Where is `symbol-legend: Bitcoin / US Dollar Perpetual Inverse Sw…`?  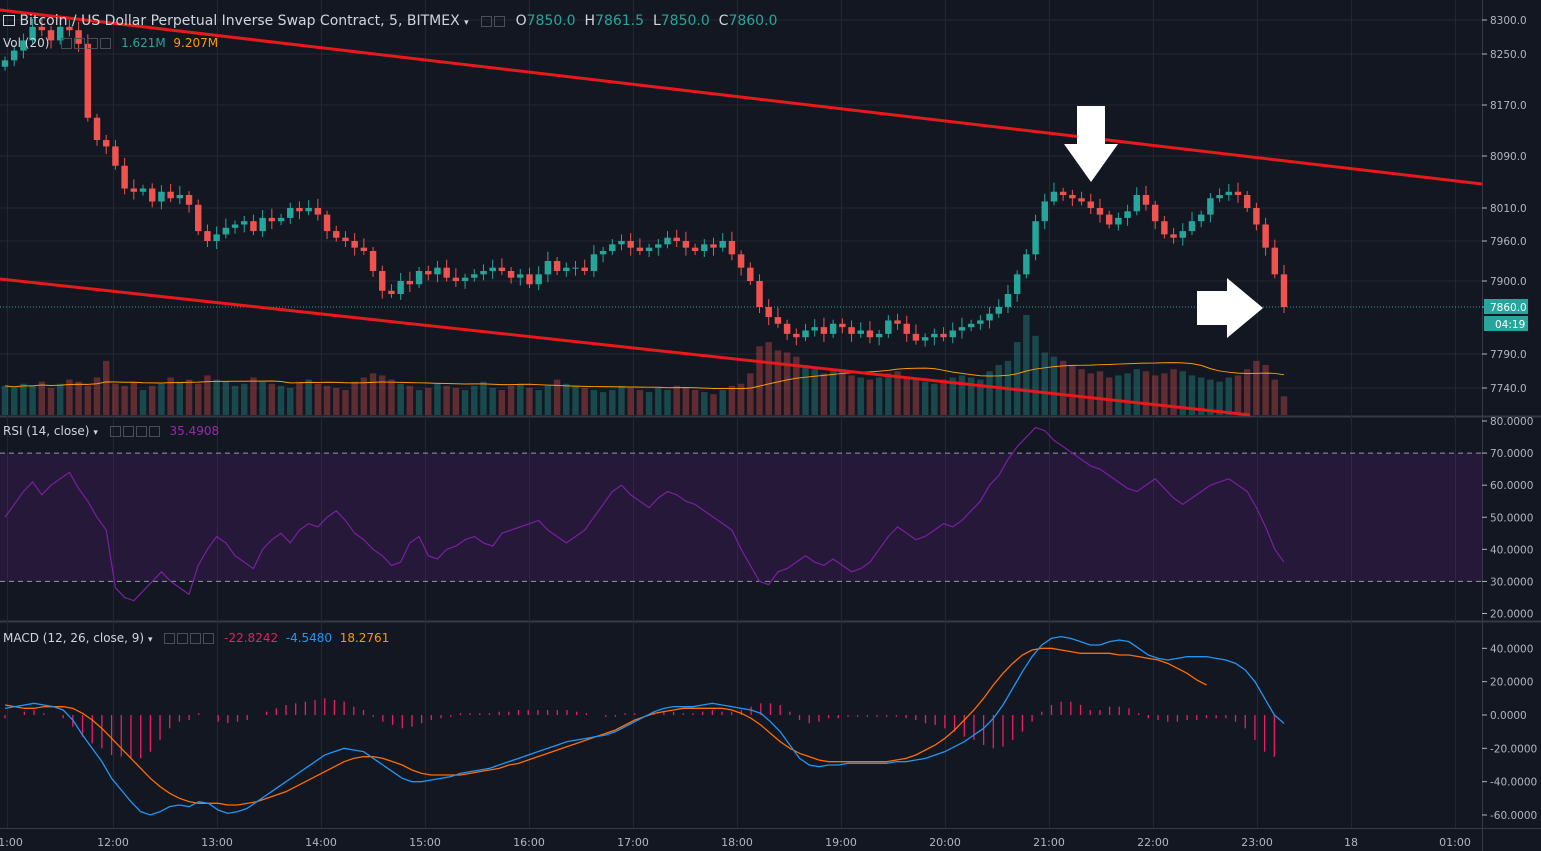
symbol-legend: Bitcoin / US Dollar Perpetual Inverse Sw… is located at coordinates (390, 21).